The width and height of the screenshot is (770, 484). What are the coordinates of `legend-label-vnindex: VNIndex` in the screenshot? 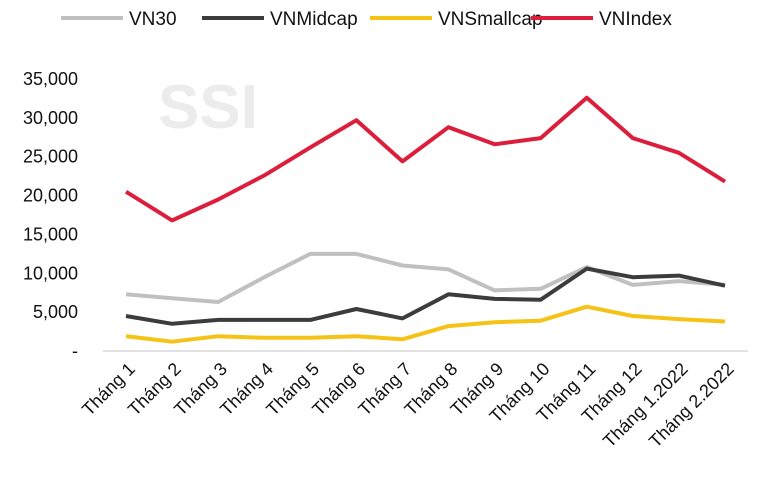 It's located at (635, 19).